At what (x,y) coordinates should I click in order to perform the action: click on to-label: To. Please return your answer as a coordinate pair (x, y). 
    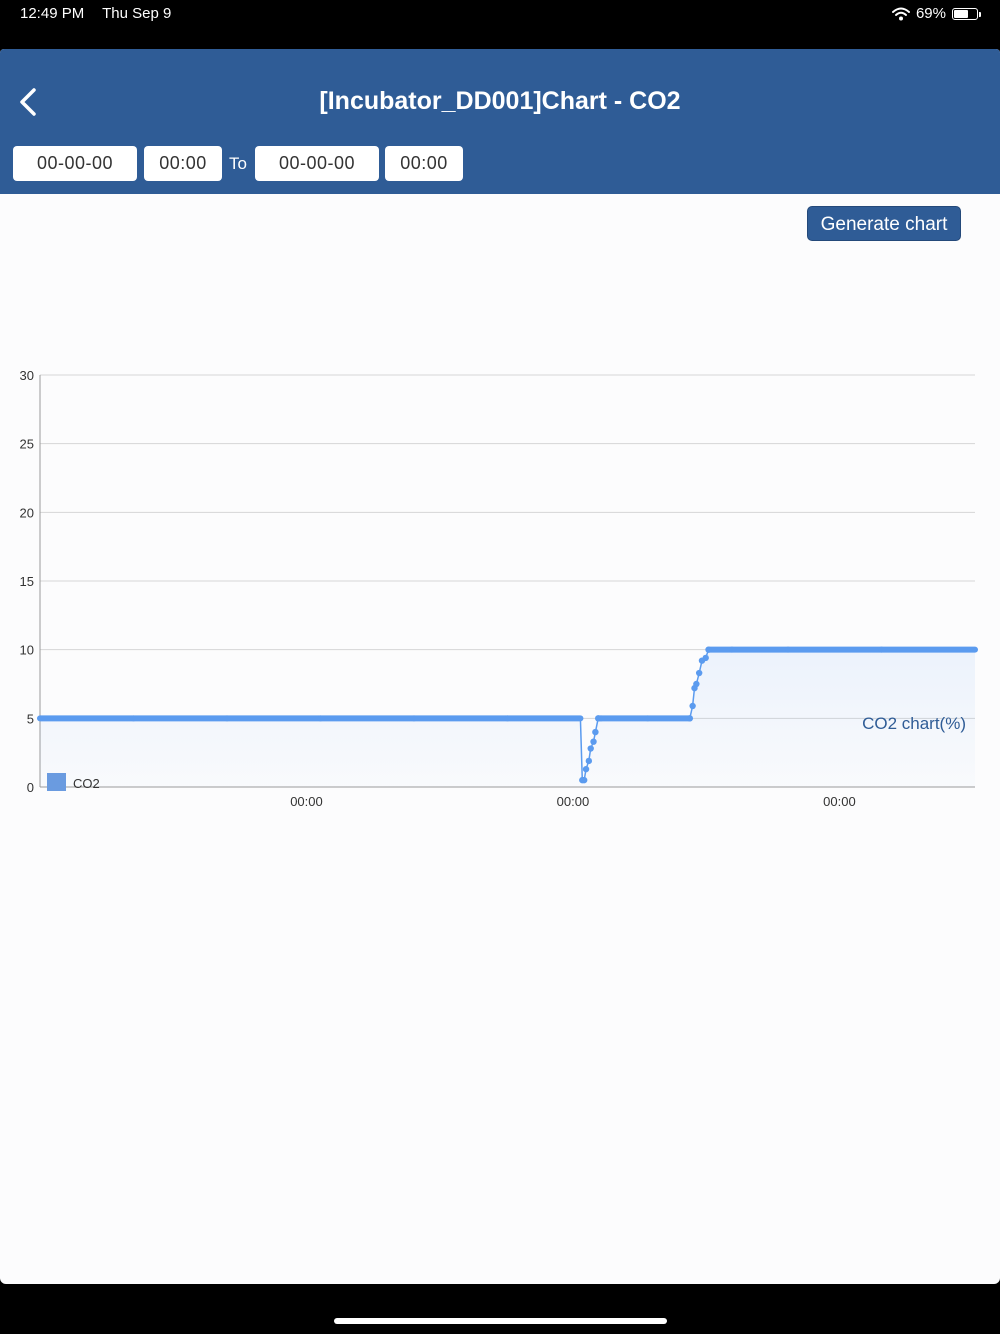
    Looking at the image, I should click on (238, 163).